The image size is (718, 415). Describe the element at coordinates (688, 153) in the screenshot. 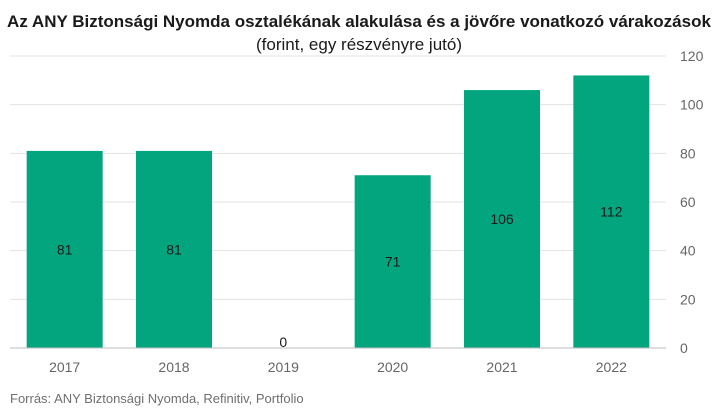

I see `y-tick-label: 80` at that location.